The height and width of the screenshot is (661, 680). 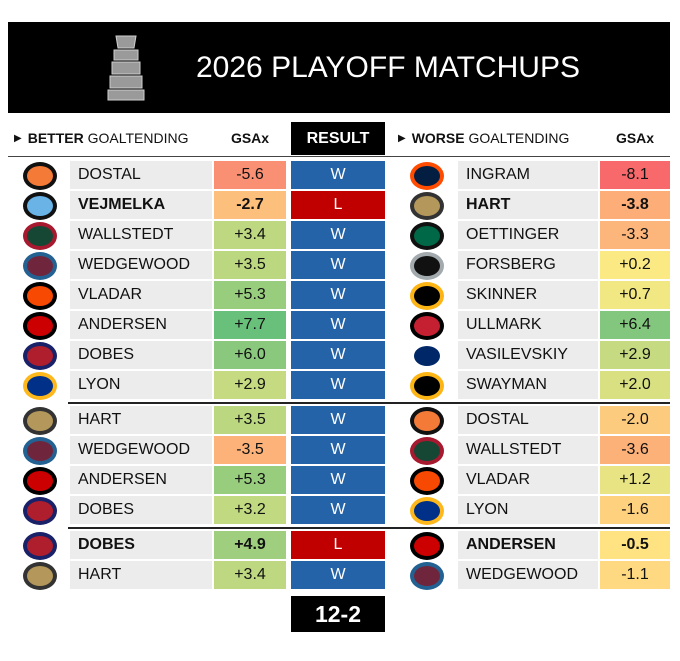 What do you see at coordinates (528, 450) in the screenshot?
I see `right-goalie: WALLSTEDT` at bounding box center [528, 450].